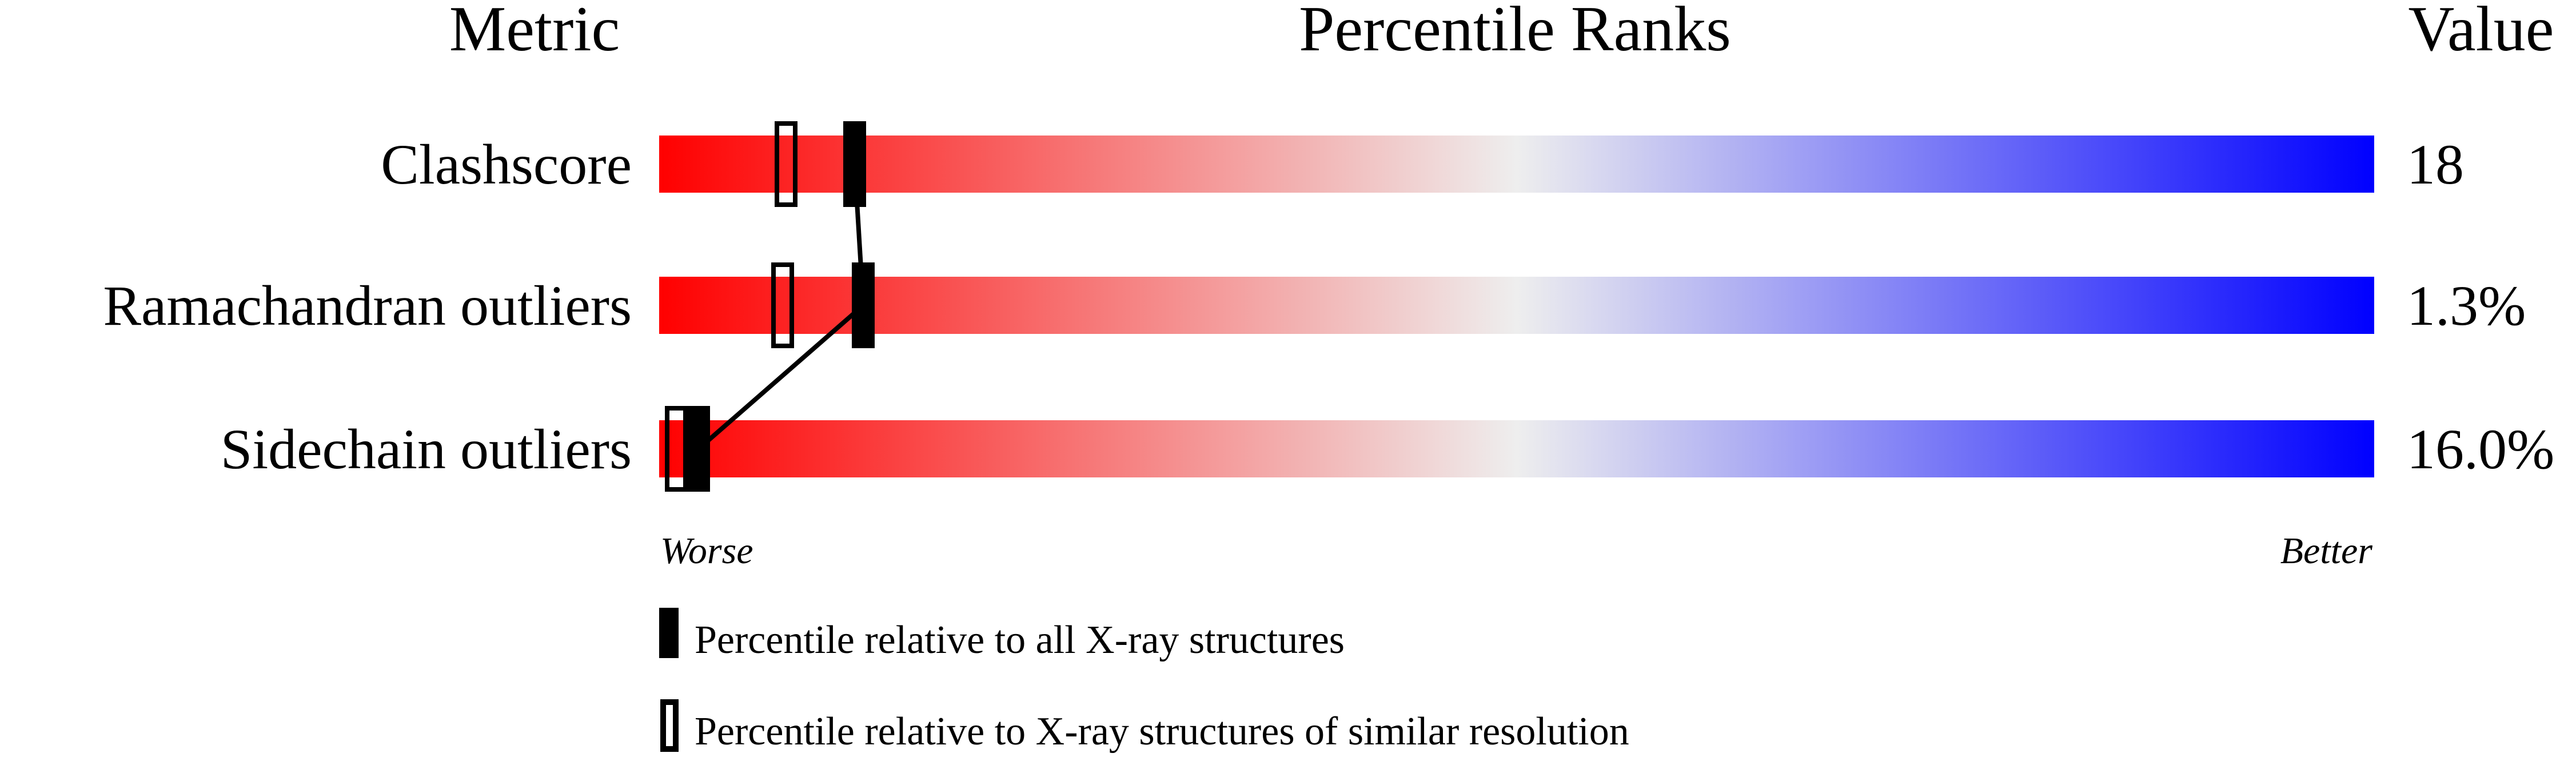  Describe the element at coordinates (2326, 551) in the screenshot. I see `axis-label-better: Better` at that location.